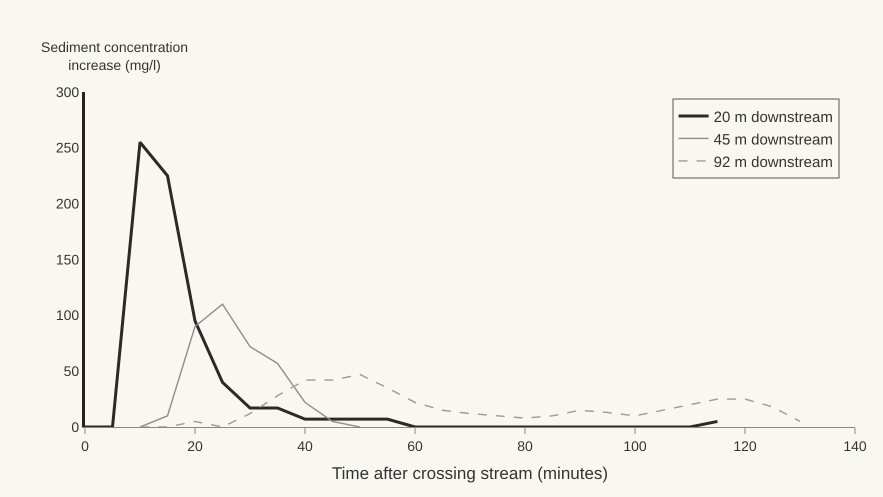 The height and width of the screenshot is (497, 883). Describe the element at coordinates (85, 446) in the screenshot. I see `x-tick-label: 0` at that location.